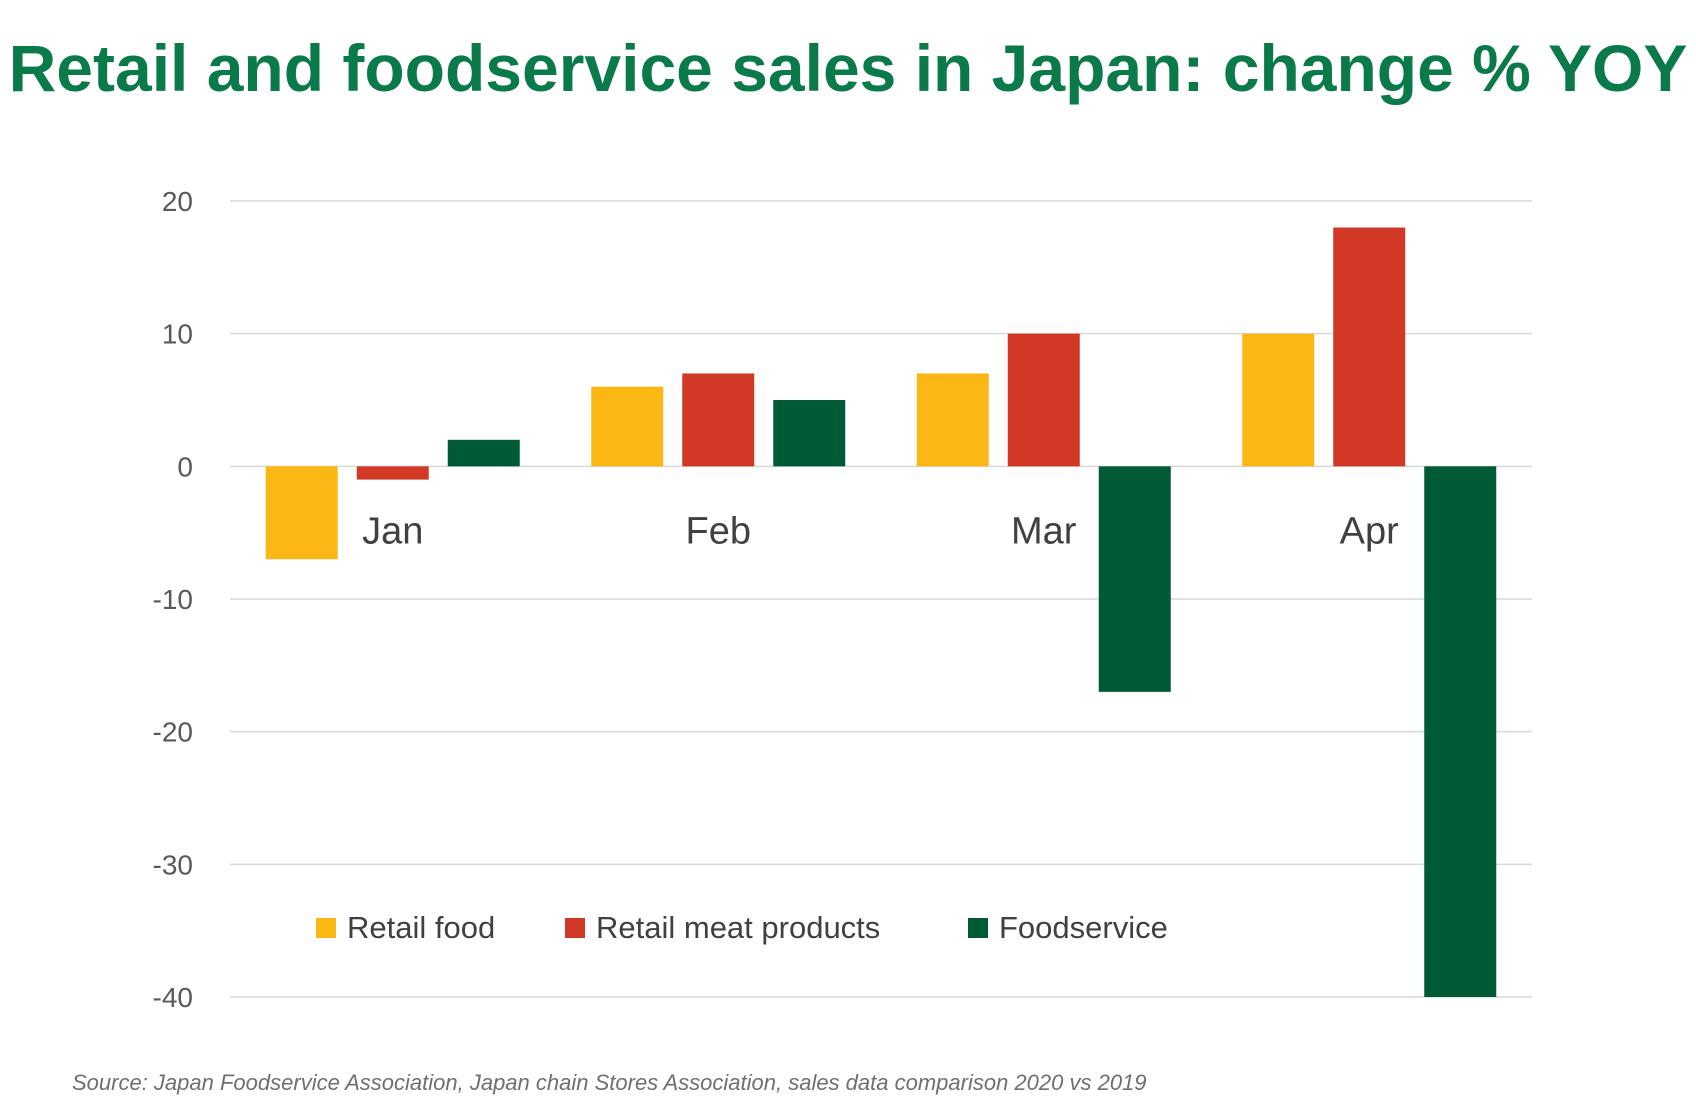 This screenshot has height=1115, width=1696. What do you see at coordinates (483, 453) in the screenshot?
I see `bar-foodservice-jan` at bounding box center [483, 453].